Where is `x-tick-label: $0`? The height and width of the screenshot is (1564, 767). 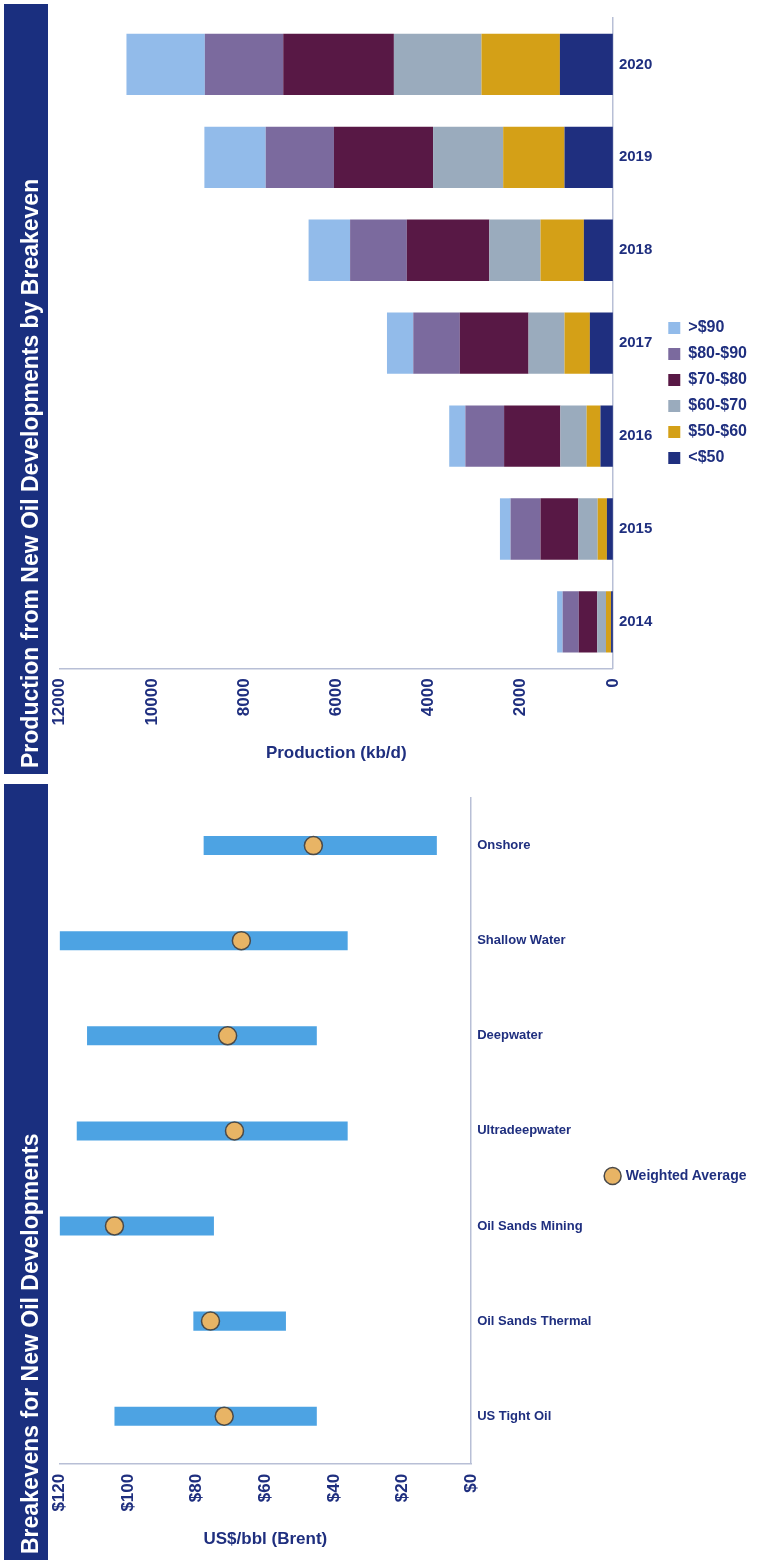
x-tick-label: $0 is located at coordinates (470, 1483).